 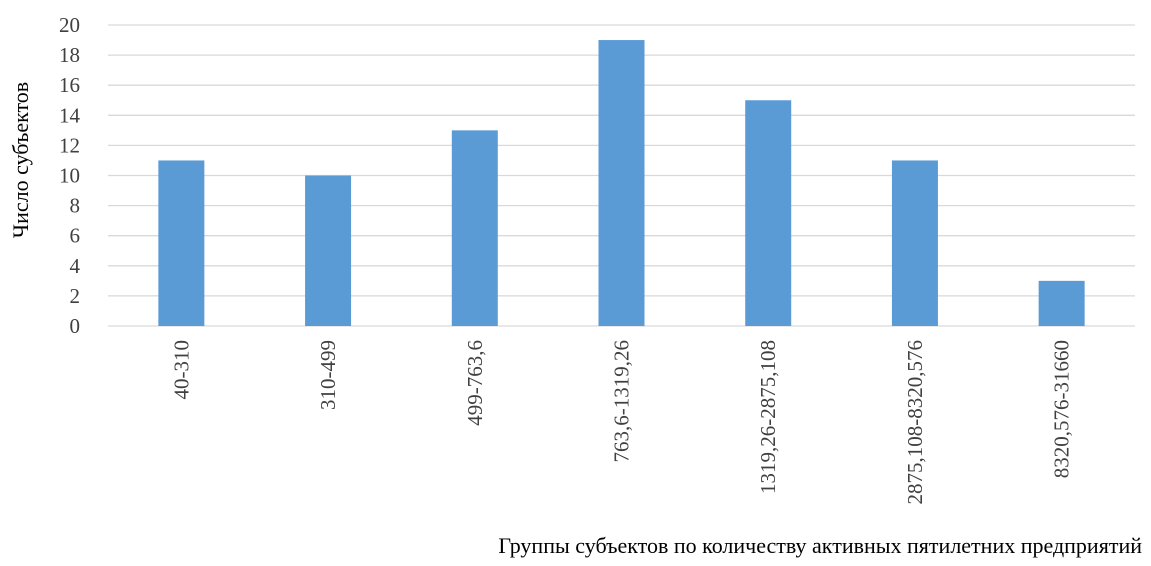 What do you see at coordinates (181, 370) in the screenshot?
I see `x-tick-label: 40-310` at bounding box center [181, 370].